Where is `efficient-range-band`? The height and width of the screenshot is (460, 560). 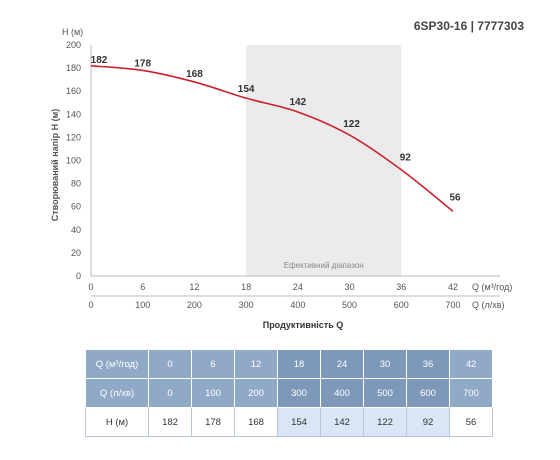
efficient-range-band is located at coordinates (324, 160).